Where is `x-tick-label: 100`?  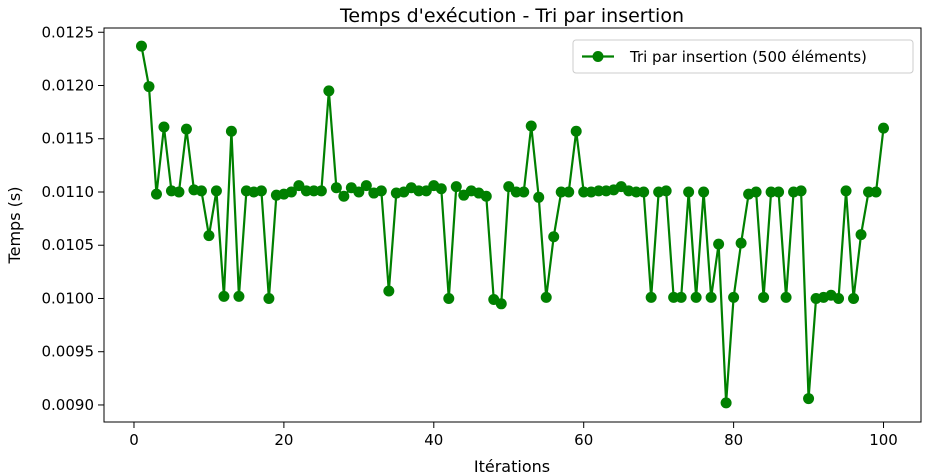 x-tick-label: 100 is located at coordinates (883, 440).